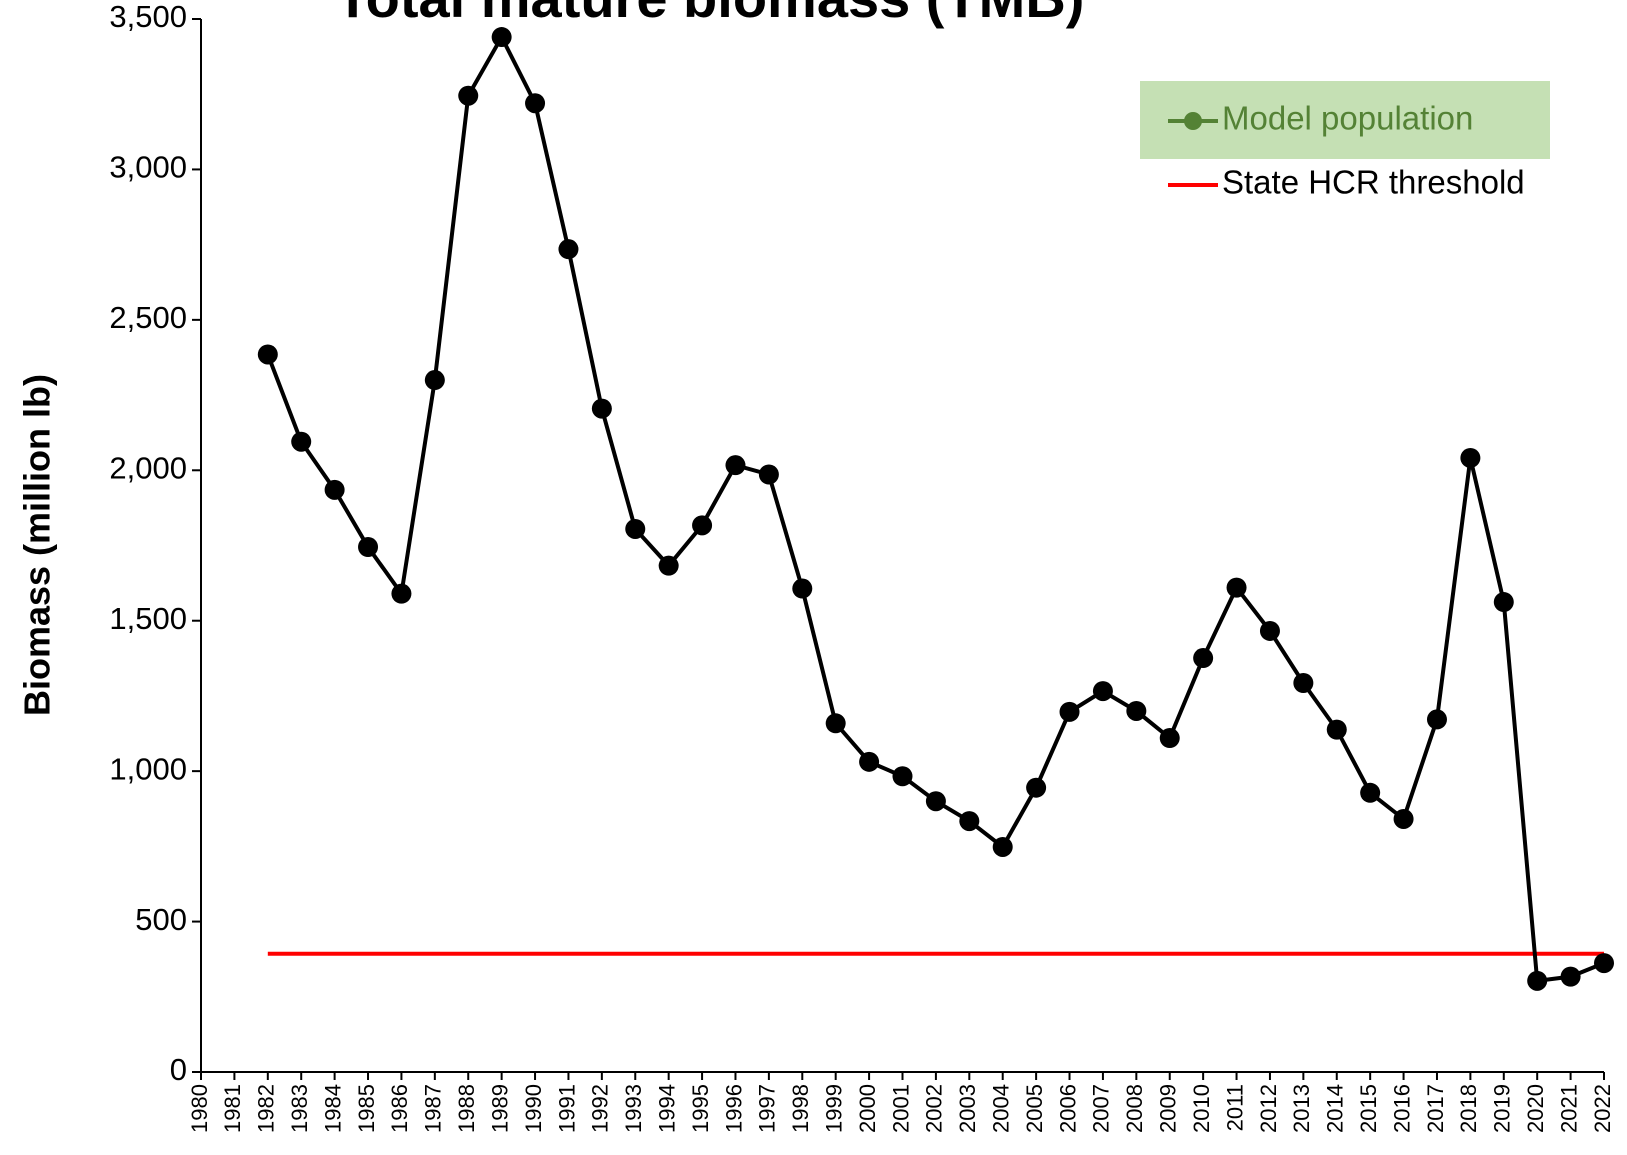  What do you see at coordinates (1335, 1108) in the screenshot?
I see `x-tick-label: 2014` at bounding box center [1335, 1108].